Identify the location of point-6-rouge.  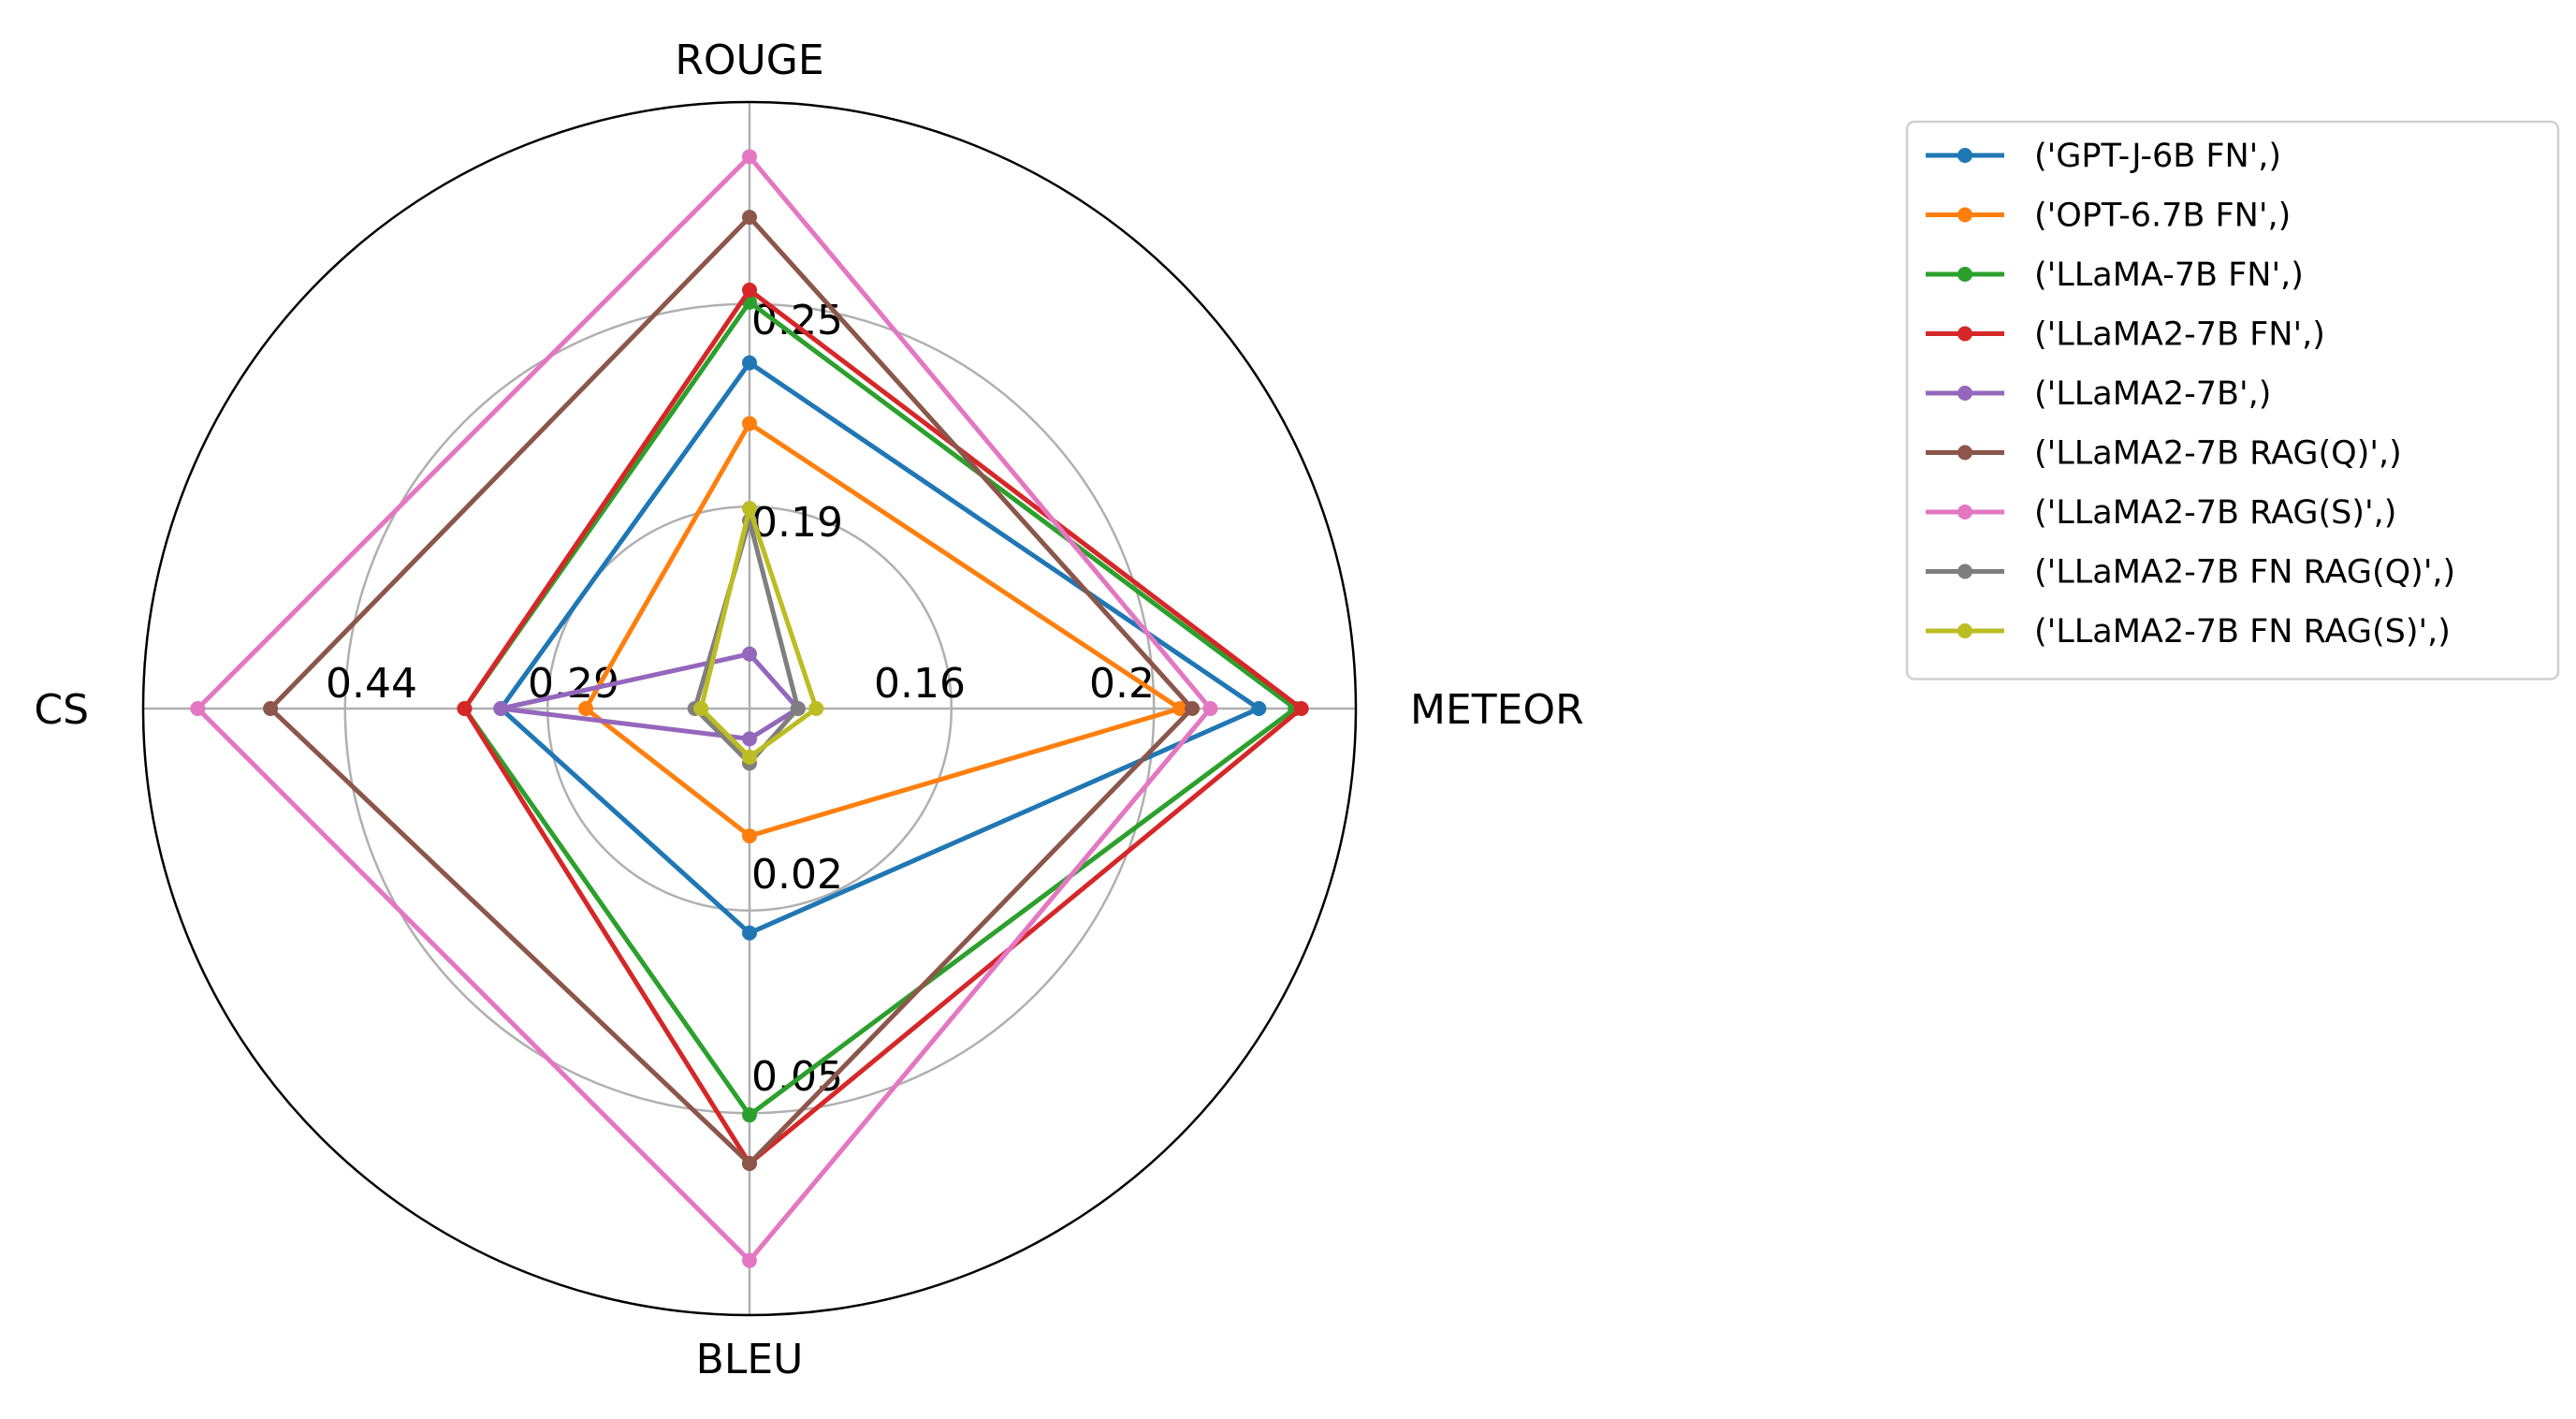
(749, 218).